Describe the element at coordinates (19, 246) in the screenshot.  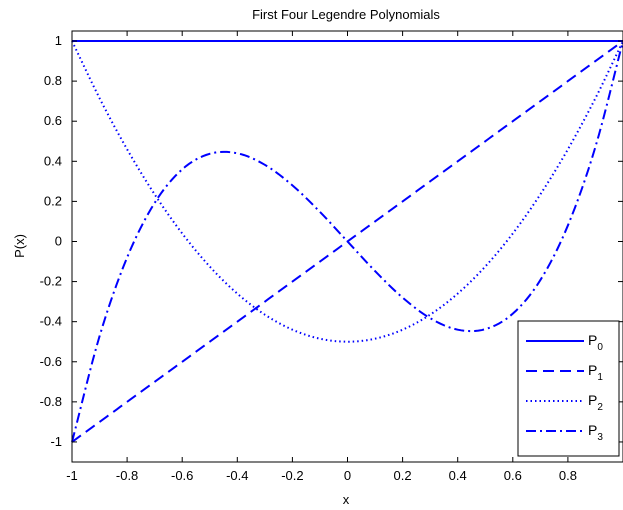
I see `y-axis-title: P(x)` at that location.